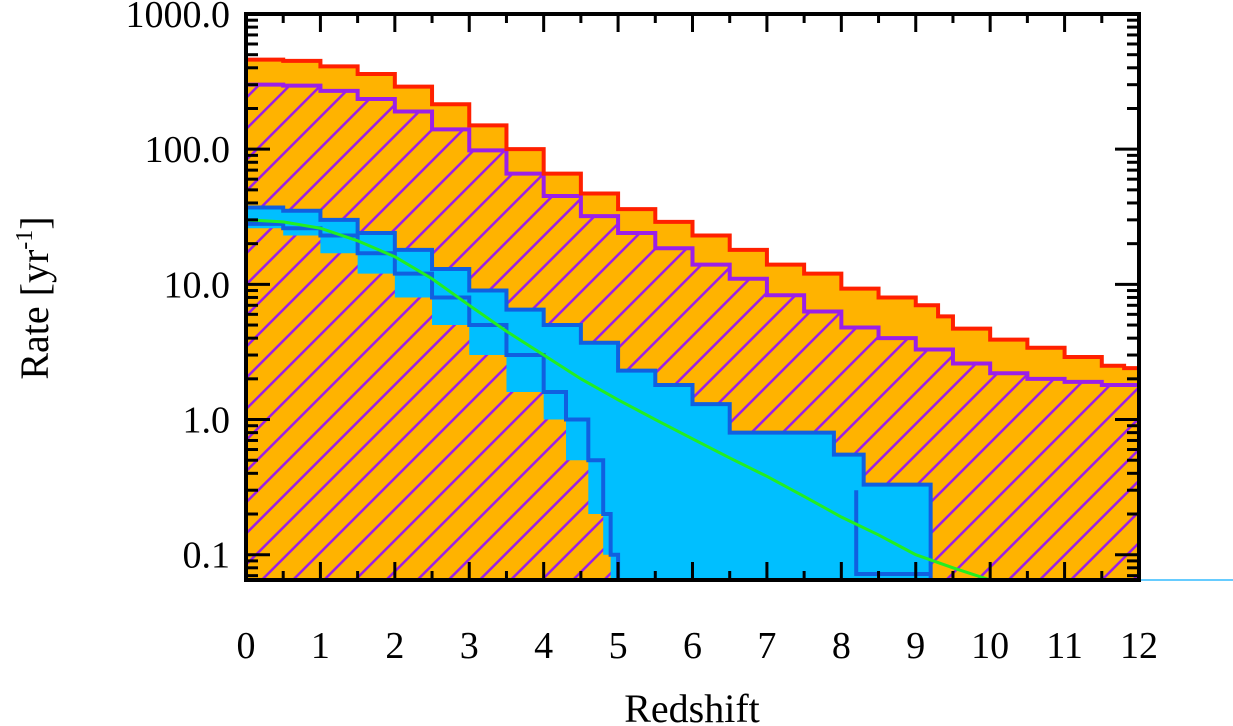 The width and height of the screenshot is (1233, 726). I want to click on y-tick-label: 1.0, so click(207, 421).